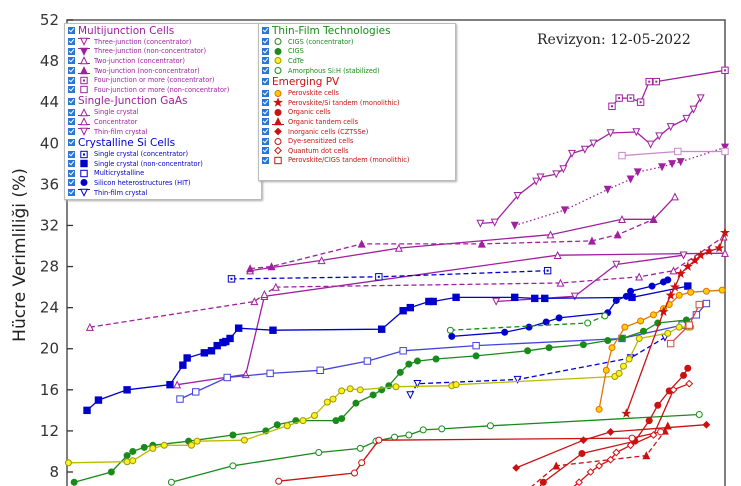 The width and height of the screenshot is (741, 486). I want to click on legend-item: Organic cells, so click(357, 113).